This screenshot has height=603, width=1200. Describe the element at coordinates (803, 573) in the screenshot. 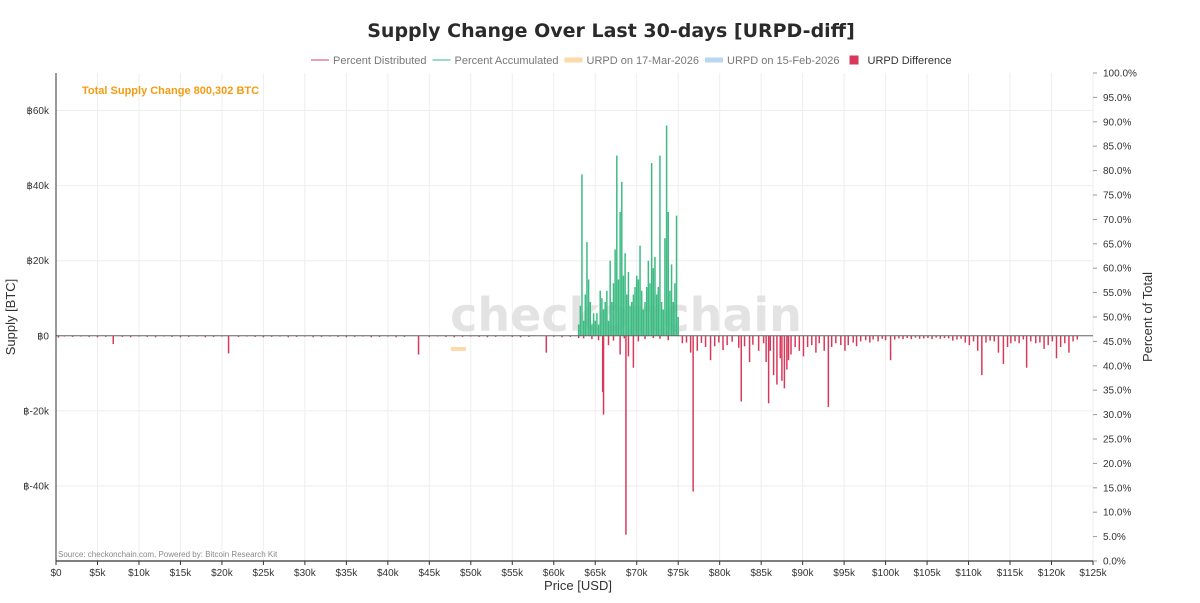

I see `x-tick-label: $90k` at that location.